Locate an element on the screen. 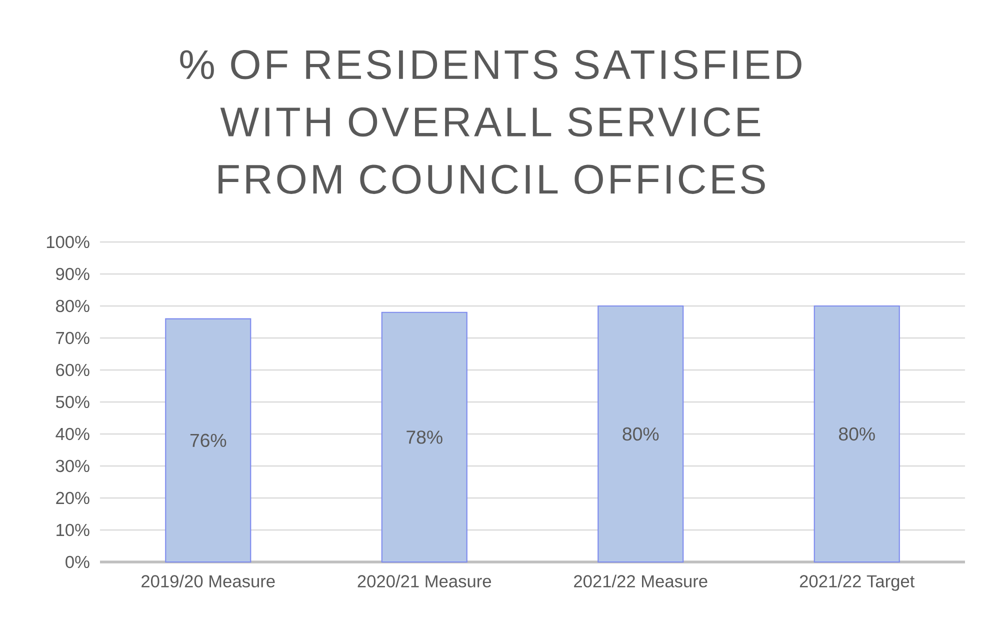  y-tick-label: 80% is located at coordinates (73, 306).